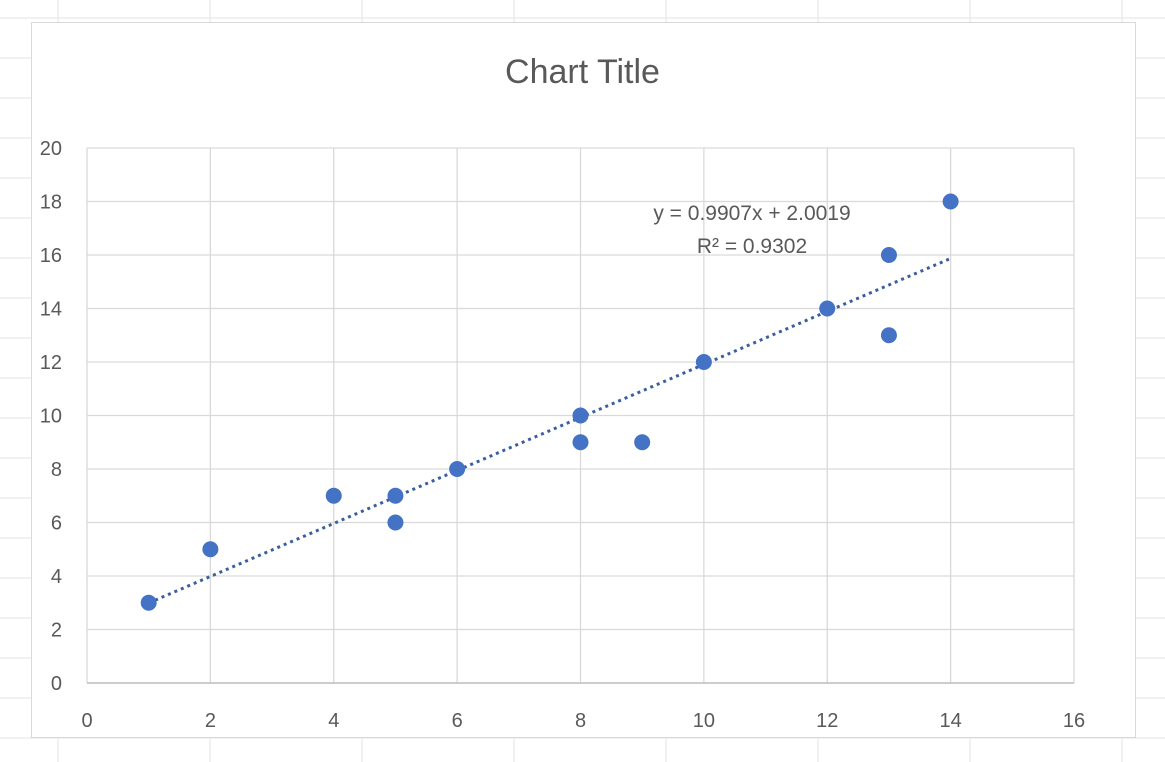  I want to click on y-tick-label: 0, so click(56, 684).